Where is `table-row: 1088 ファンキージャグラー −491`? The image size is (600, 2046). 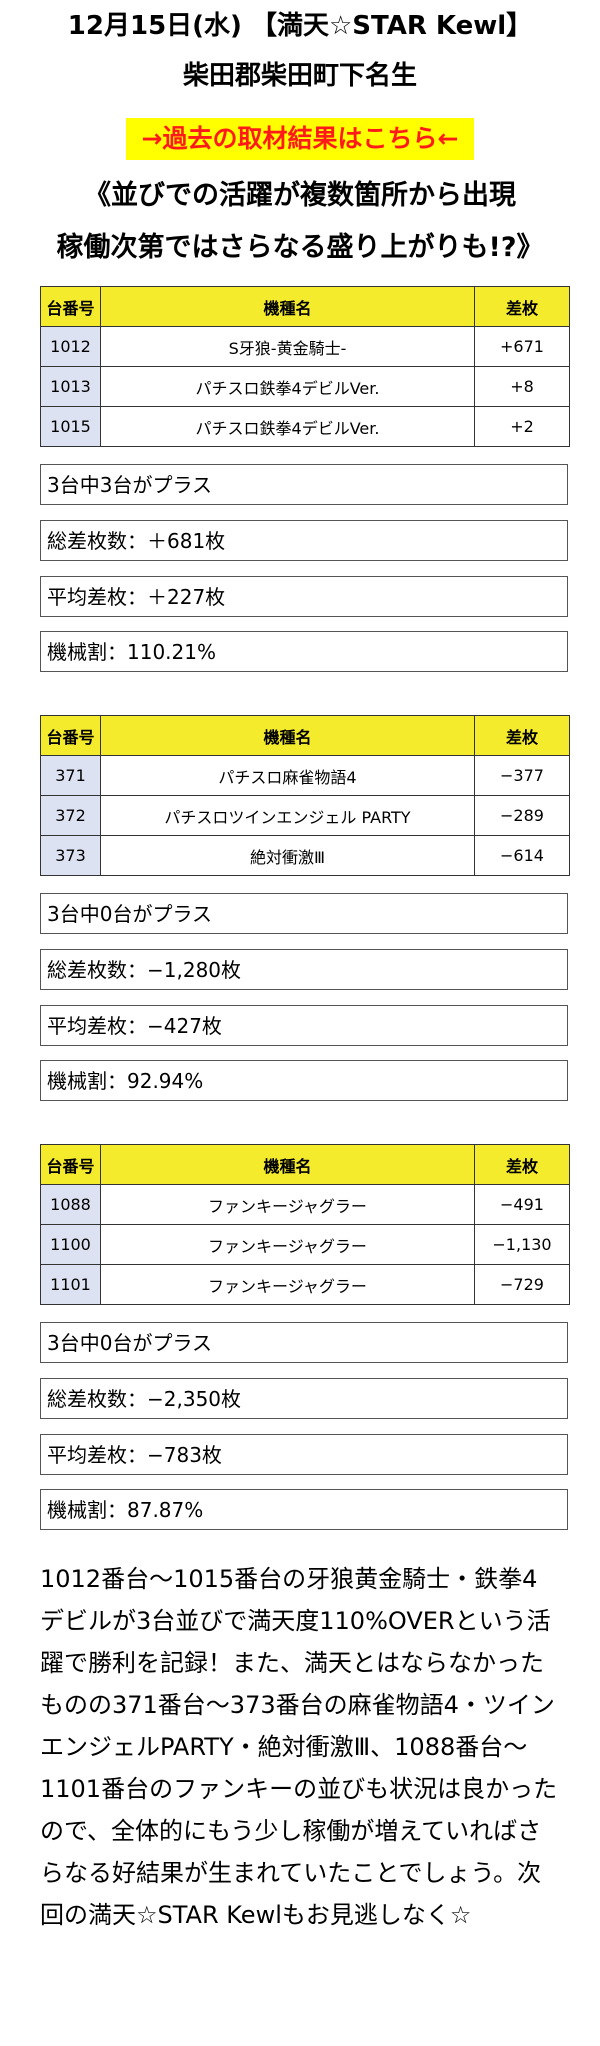 table-row: 1088 ファンキージャグラー −491 is located at coordinates (305, 1204).